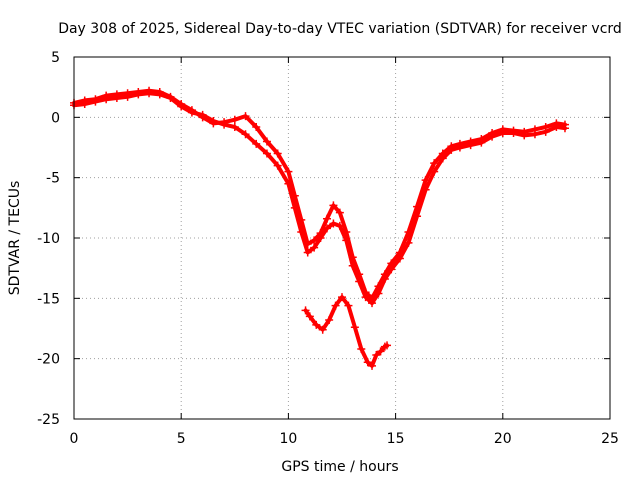 The width and height of the screenshot is (640, 480). I want to click on y-tick-label: -10, so click(48, 239).